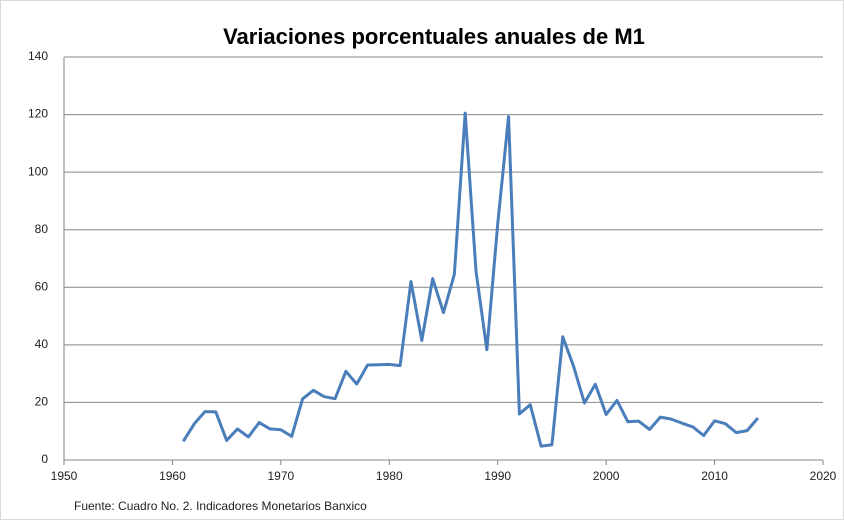  What do you see at coordinates (823, 476) in the screenshot?
I see `x-tick-label: 2020` at bounding box center [823, 476].